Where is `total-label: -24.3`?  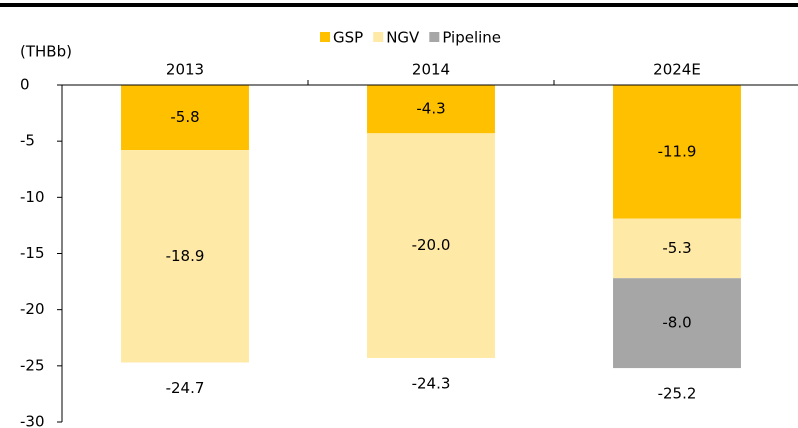
total-label: -24.3 is located at coordinates (431, 383).